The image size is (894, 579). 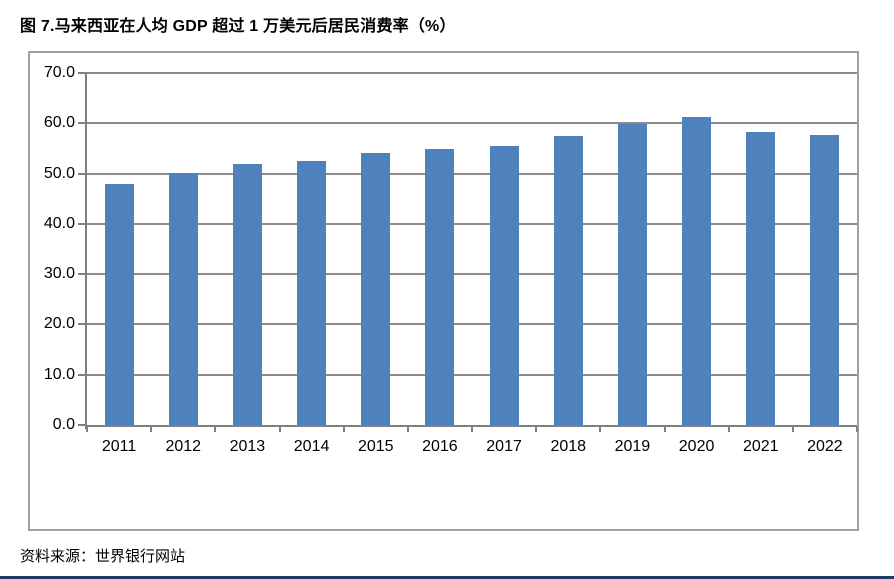 What do you see at coordinates (59, 274) in the screenshot?
I see `y-axis-label: 30.0` at bounding box center [59, 274].